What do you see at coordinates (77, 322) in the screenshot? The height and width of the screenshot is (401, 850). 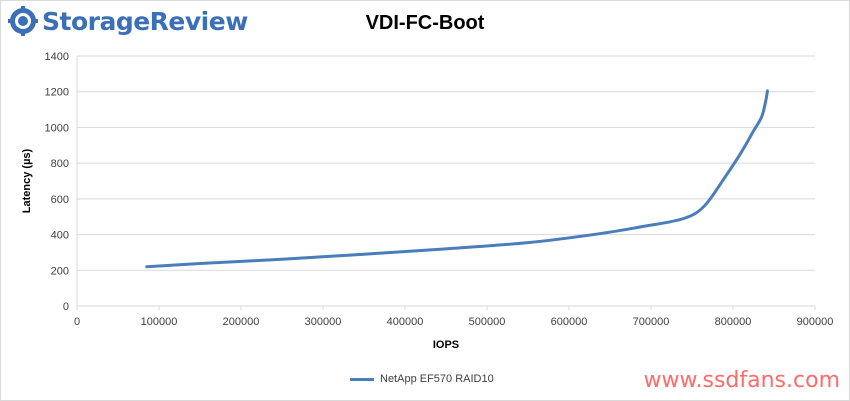 I see `x-tick-label: 0` at bounding box center [77, 322].